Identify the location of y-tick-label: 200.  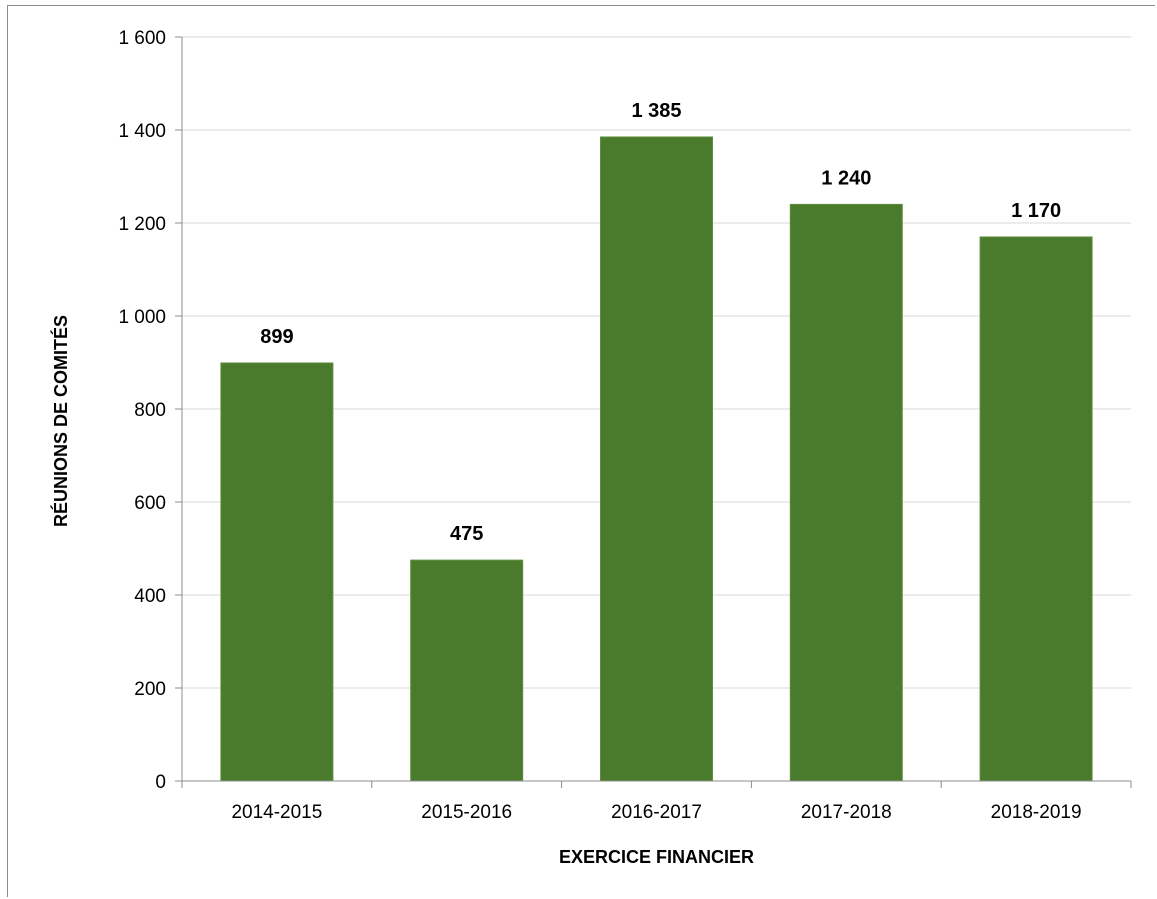
(150, 689).